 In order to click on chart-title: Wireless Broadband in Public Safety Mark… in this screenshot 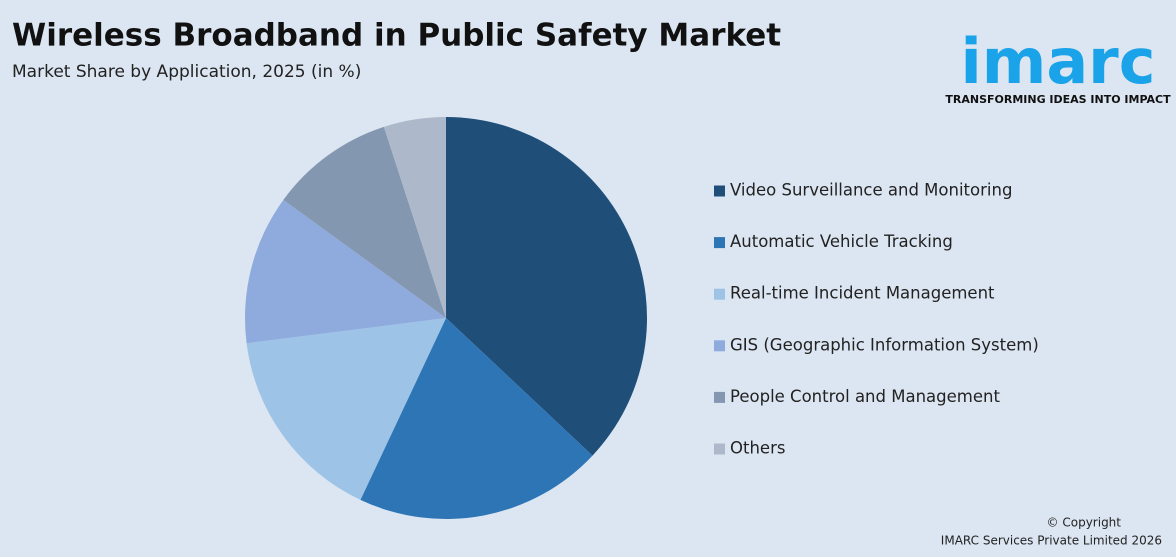, I will do `click(396, 36)`.